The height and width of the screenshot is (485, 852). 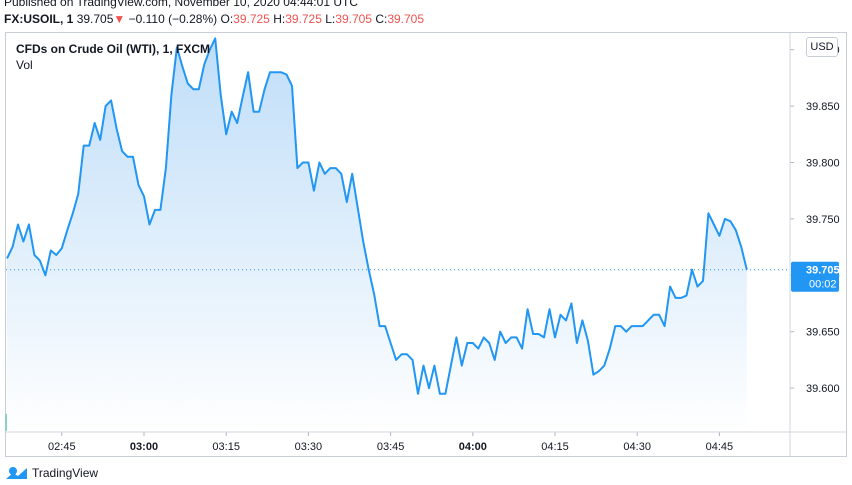 What do you see at coordinates (391, 447) in the screenshot?
I see `x-tick-label: 03:45` at bounding box center [391, 447].